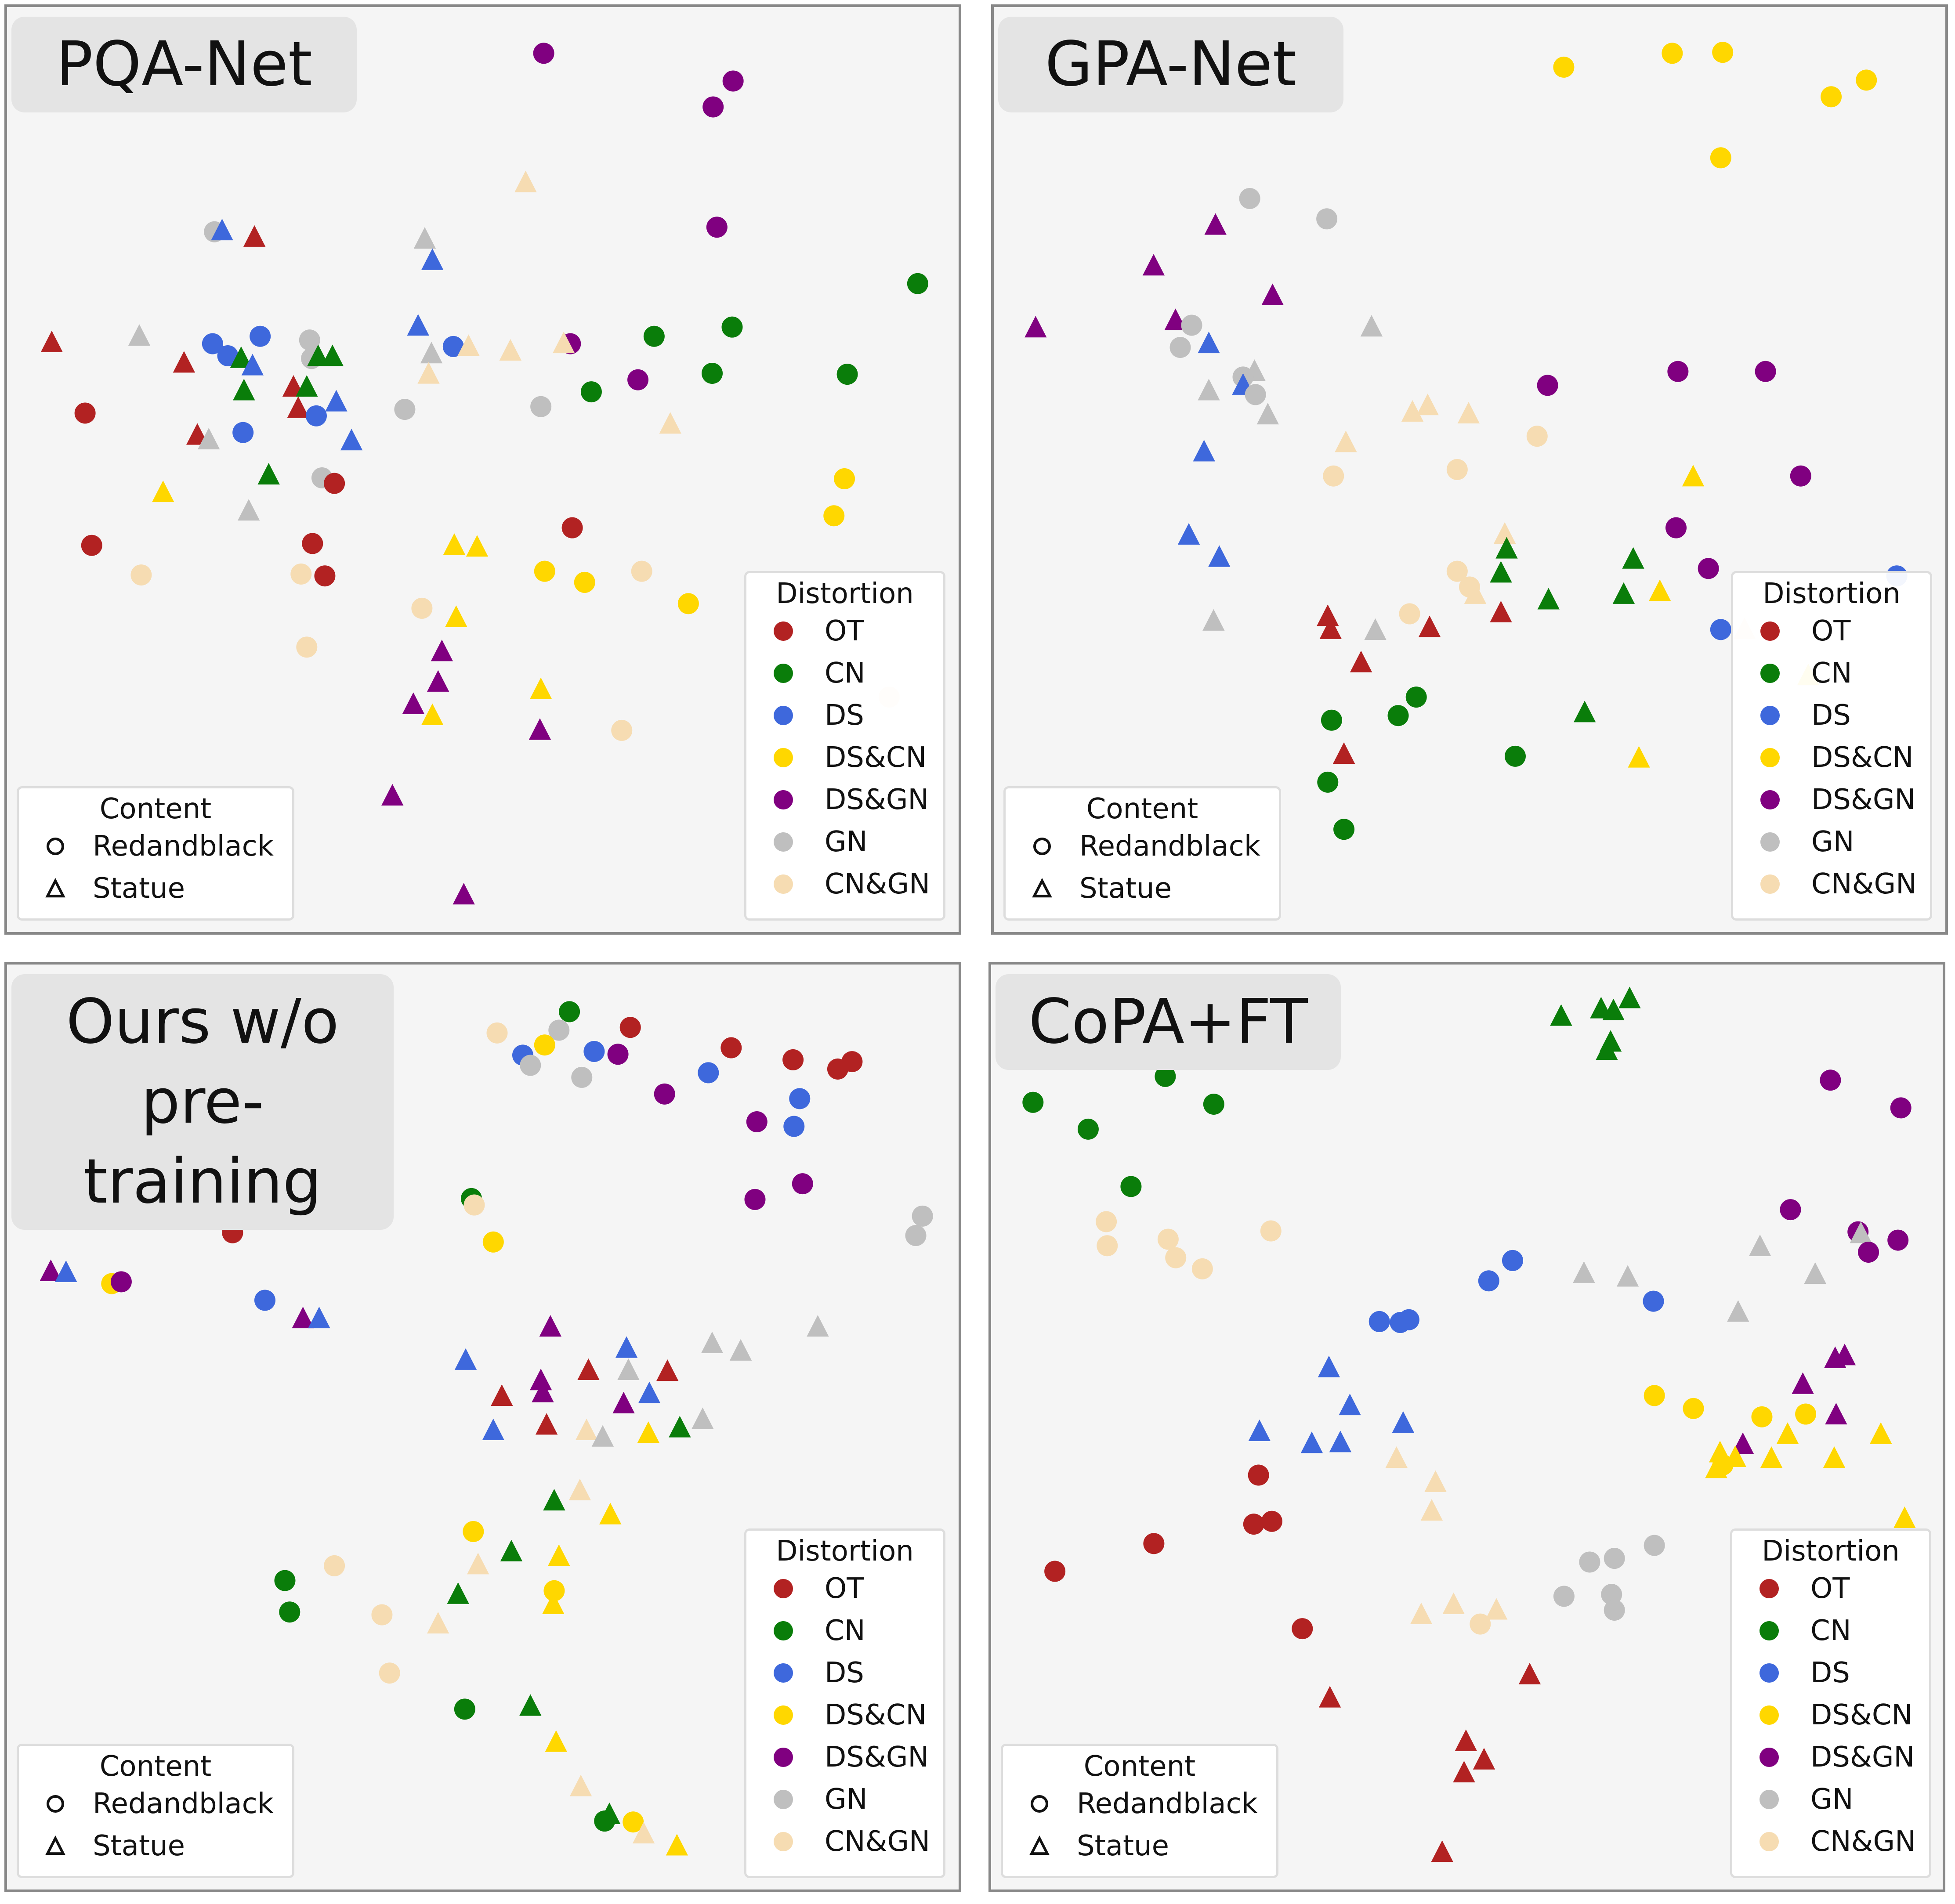 This screenshot has height=1904, width=1955. What do you see at coordinates (876, 757) in the screenshot?
I see `legend-label: DS&CN` at bounding box center [876, 757].